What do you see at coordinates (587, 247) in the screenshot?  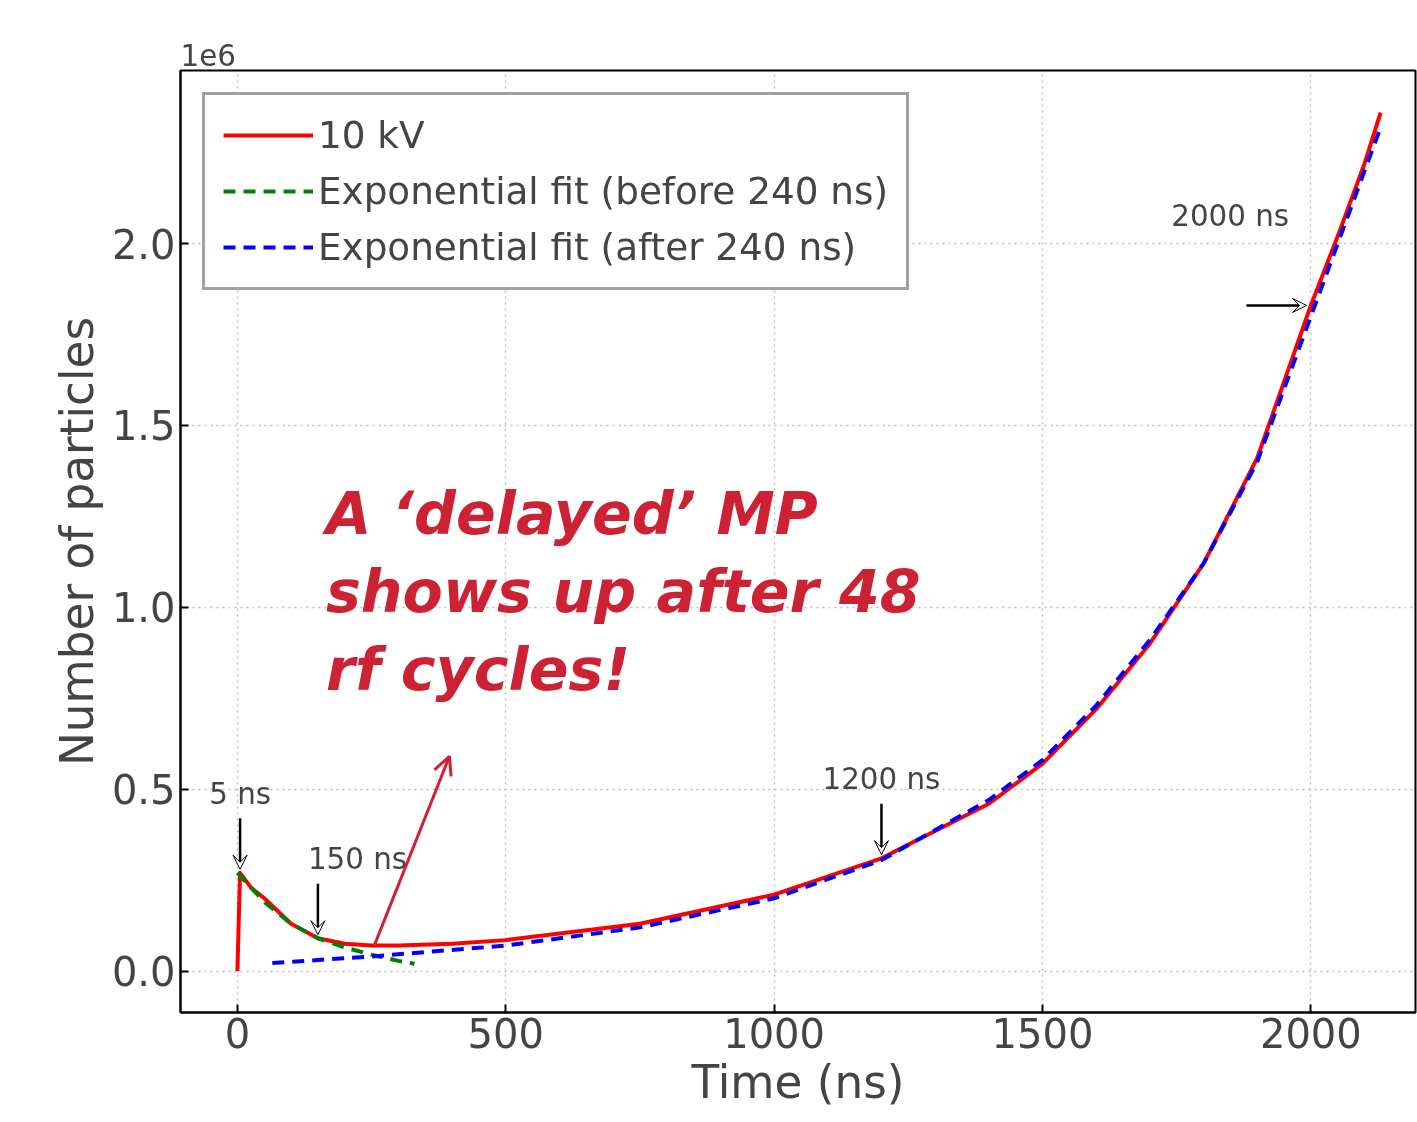 I see `legend-label: Exponential fit (after 240 ns)` at bounding box center [587, 247].